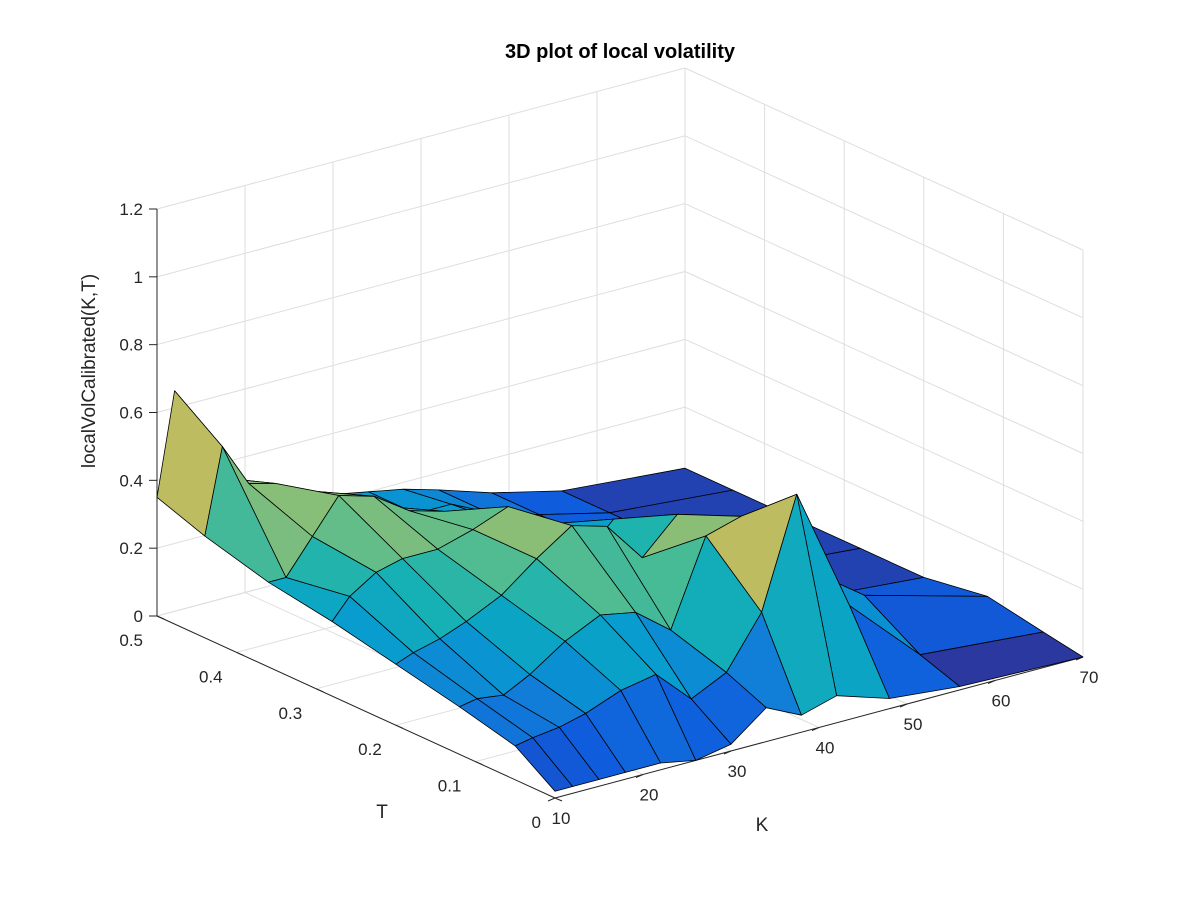  I want to click on z-tick-label: 0.4, so click(131, 480).